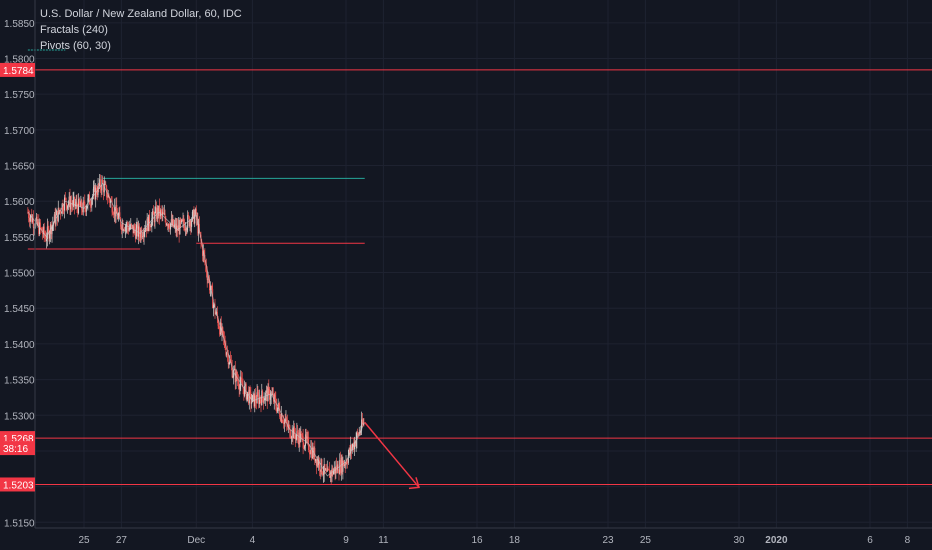 This screenshot has width=932, height=550. I want to click on x-tick-label: 9, so click(346, 540).